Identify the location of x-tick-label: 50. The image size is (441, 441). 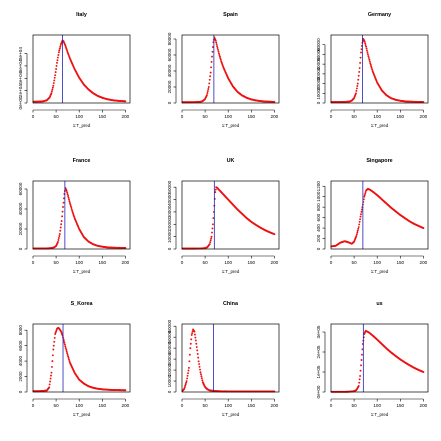
(206, 405).